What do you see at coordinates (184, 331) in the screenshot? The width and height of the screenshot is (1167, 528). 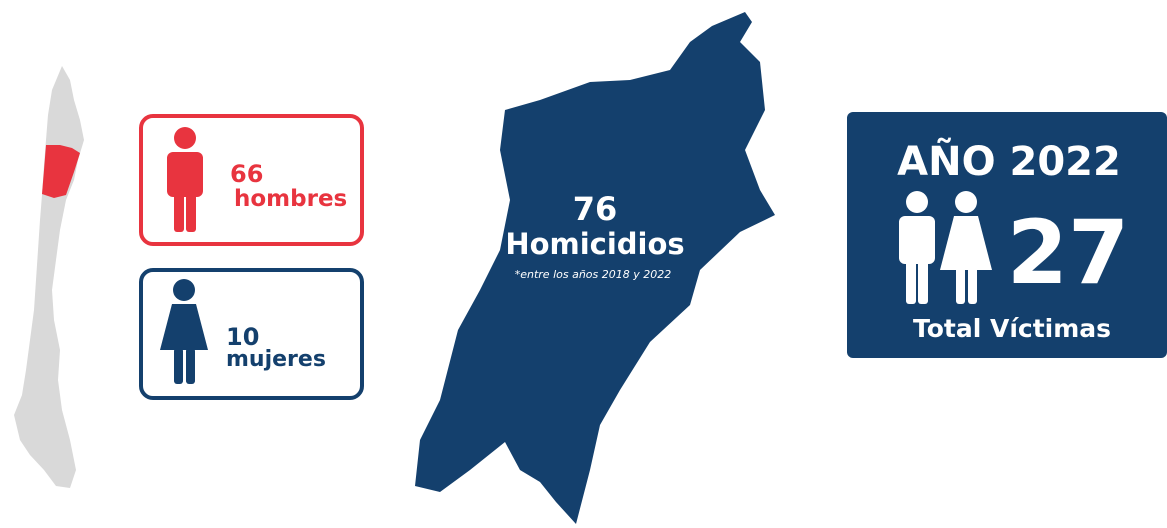 I see `woman-icon` at bounding box center [184, 331].